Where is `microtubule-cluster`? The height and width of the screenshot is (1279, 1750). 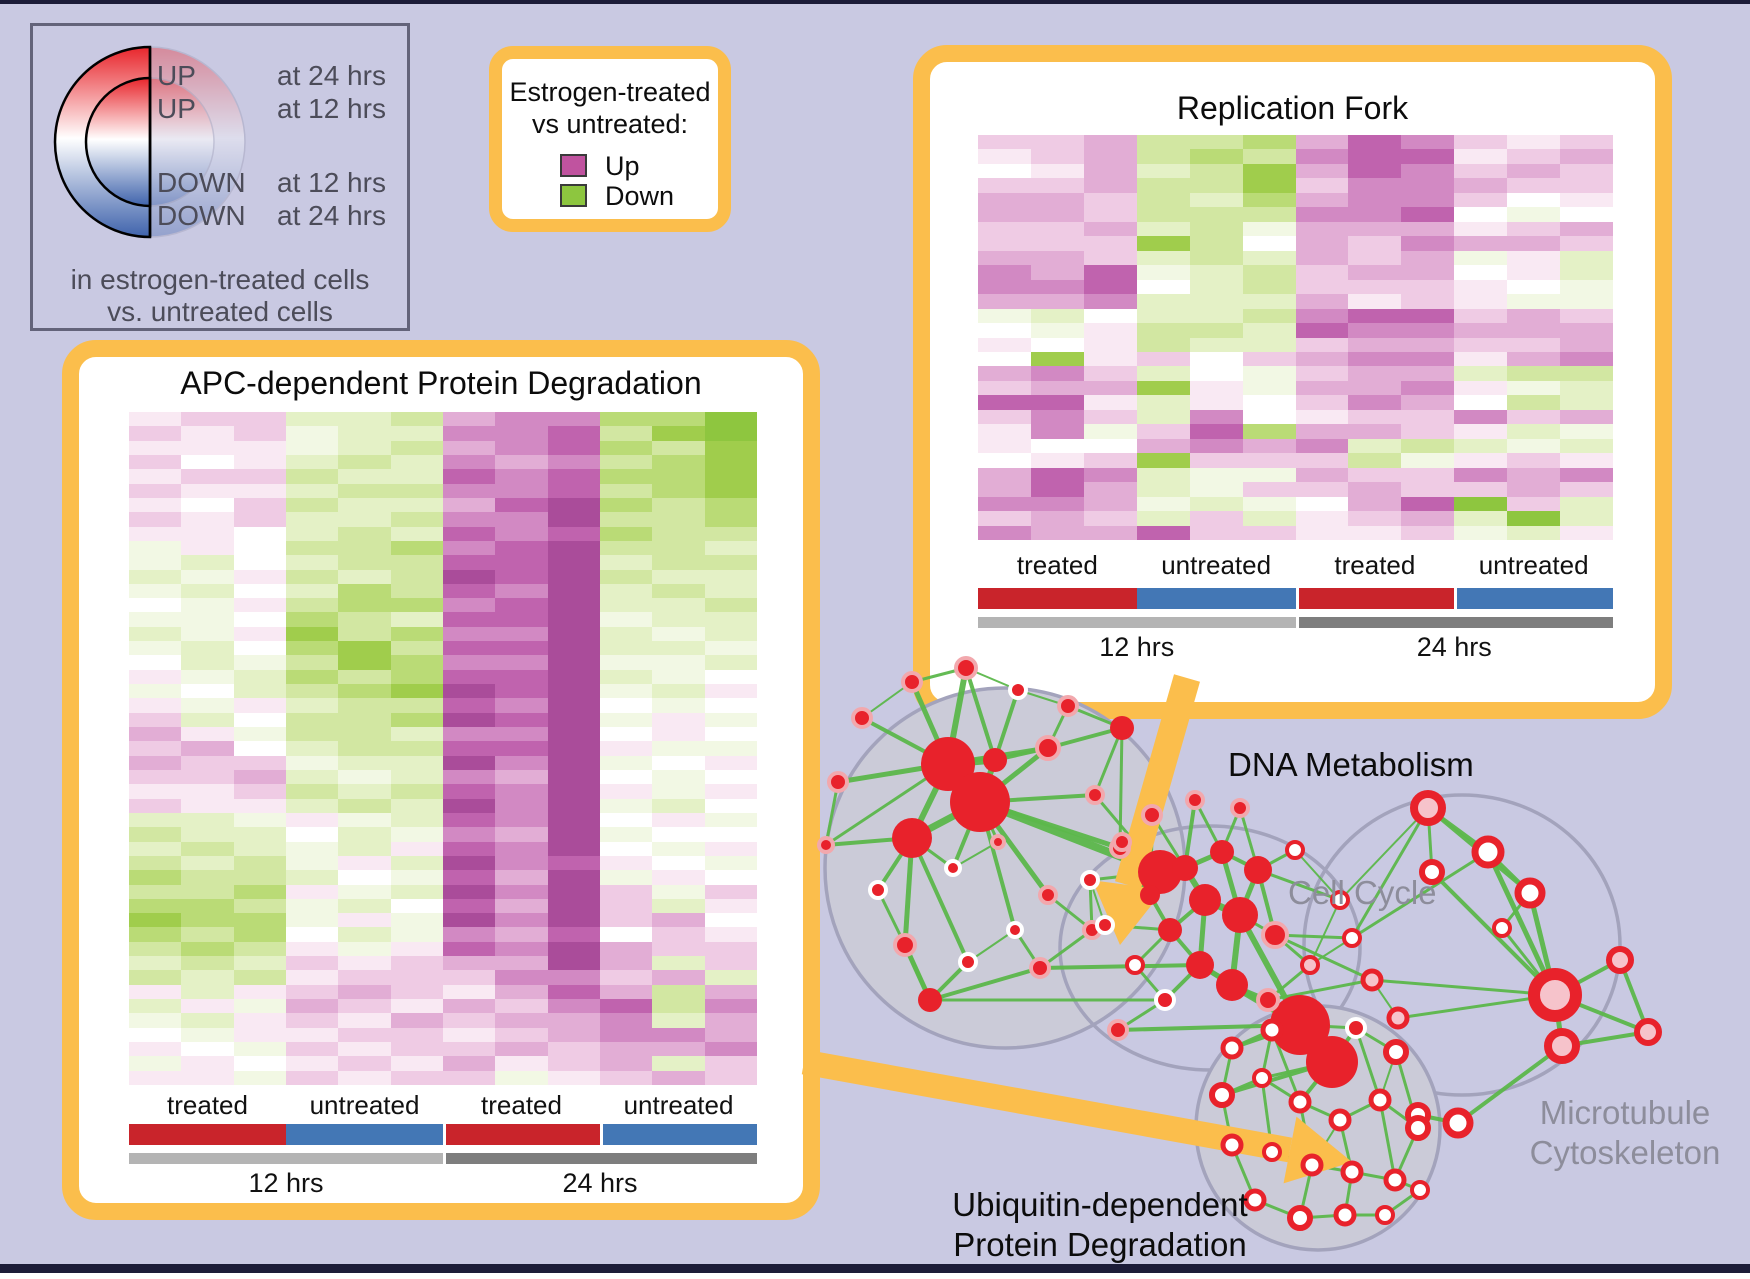
microtubule-cluster is located at coordinates (1462, 945).